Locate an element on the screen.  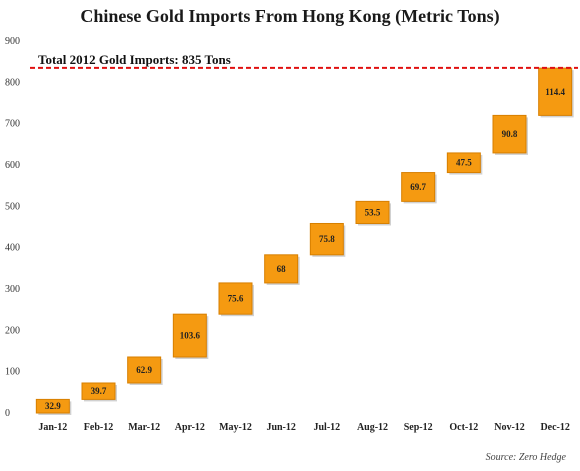
data-label: 75.6 is located at coordinates (236, 299).